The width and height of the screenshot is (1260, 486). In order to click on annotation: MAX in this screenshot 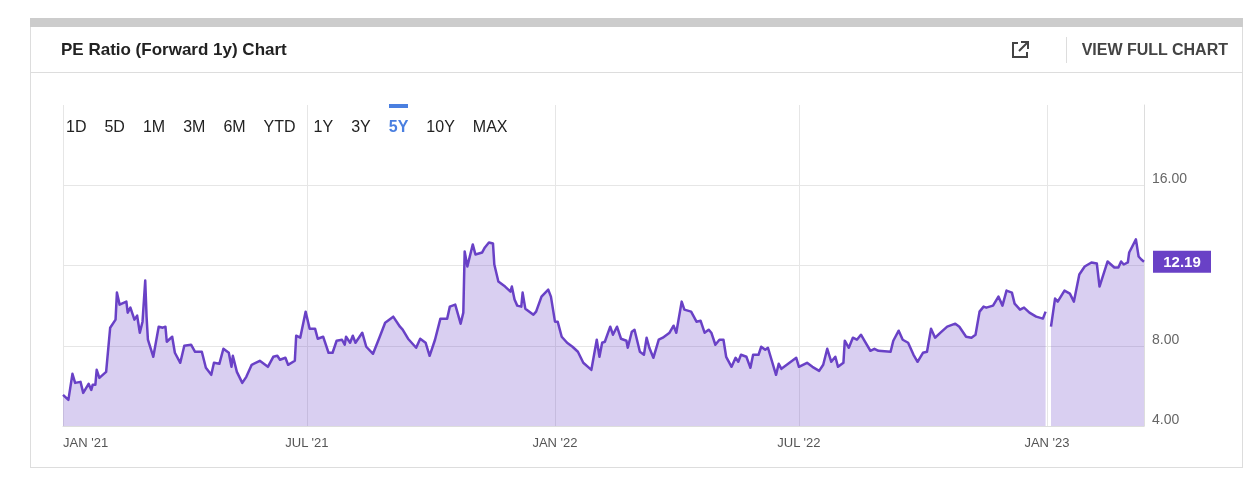, I will do `click(490, 127)`.